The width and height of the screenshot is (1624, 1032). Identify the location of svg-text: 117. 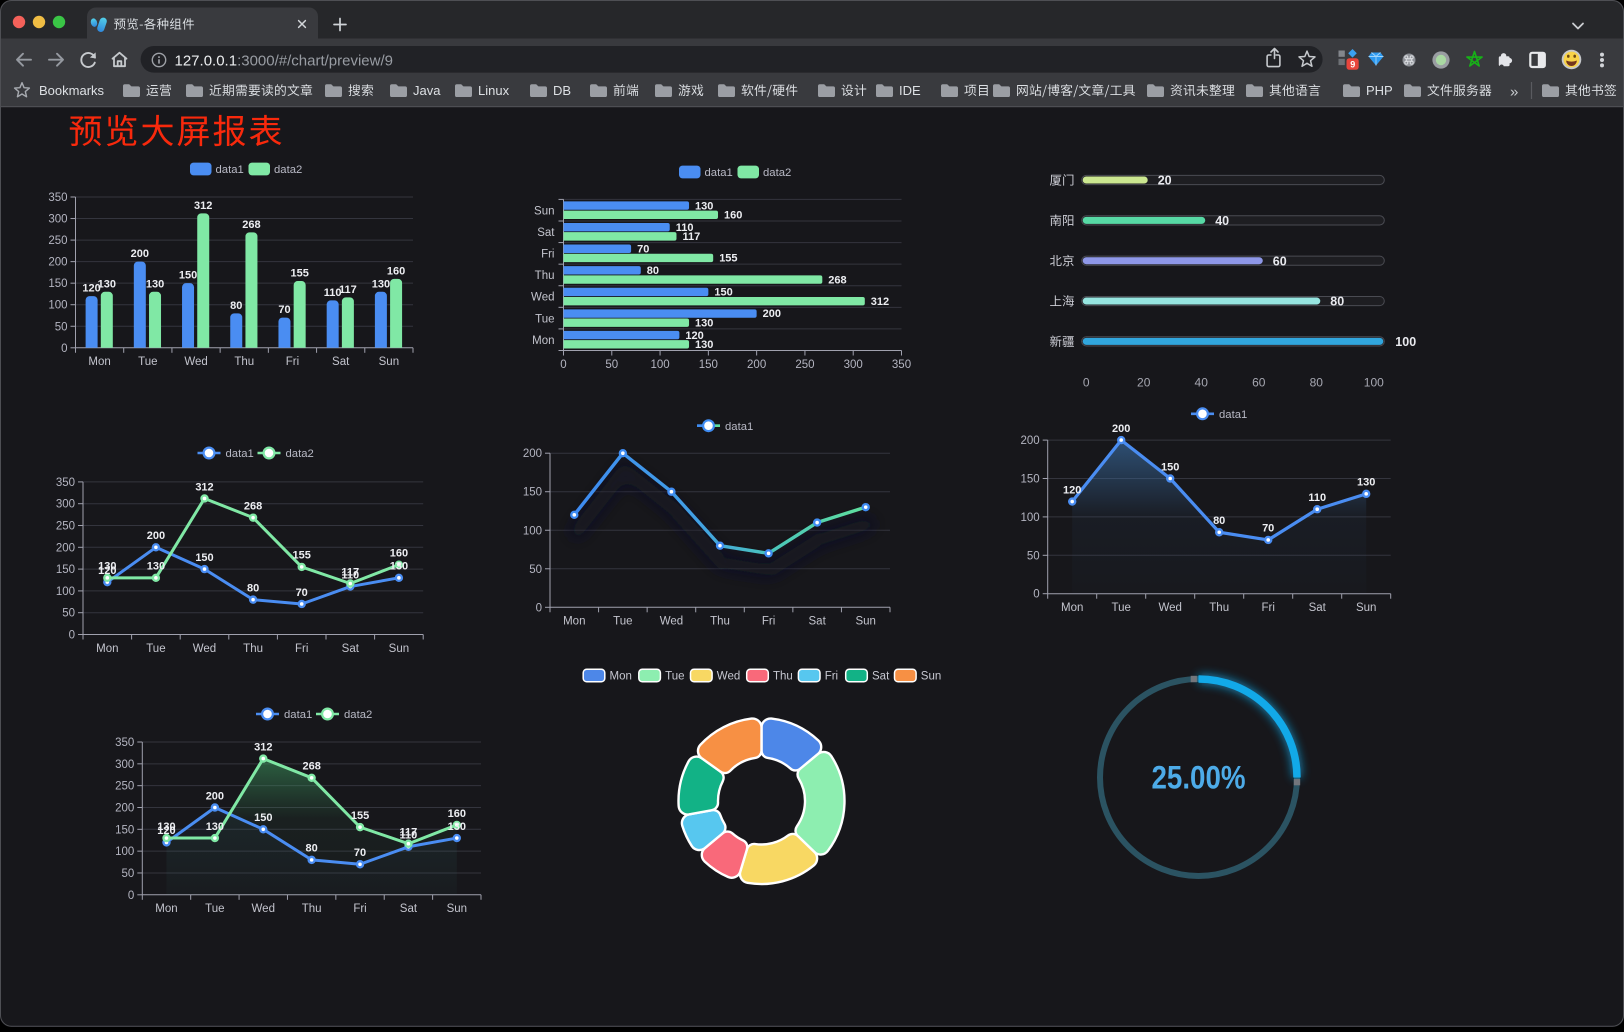
(691, 237).